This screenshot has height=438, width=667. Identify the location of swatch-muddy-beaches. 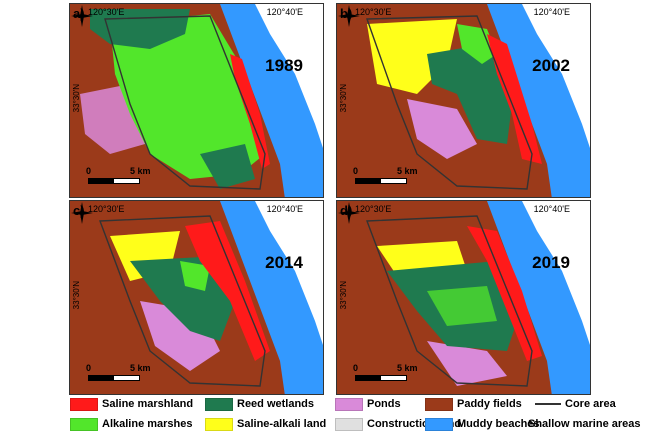
(439, 424).